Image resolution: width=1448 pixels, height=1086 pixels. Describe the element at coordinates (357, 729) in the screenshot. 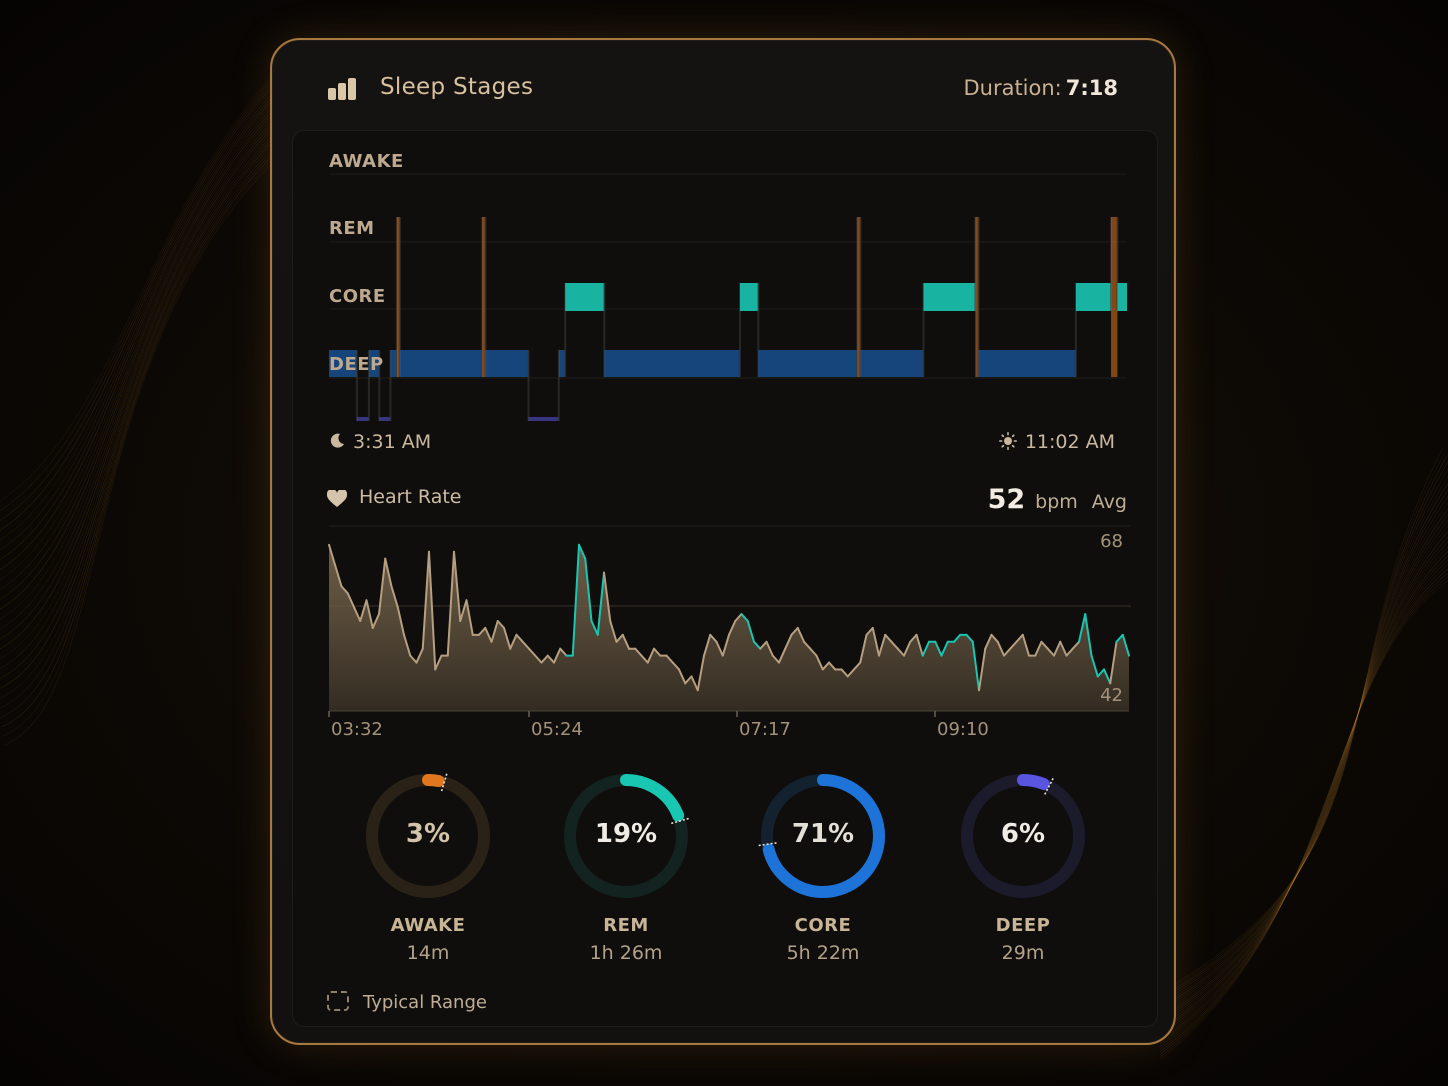

I see `hr-x-tick-label: 03:32` at that location.